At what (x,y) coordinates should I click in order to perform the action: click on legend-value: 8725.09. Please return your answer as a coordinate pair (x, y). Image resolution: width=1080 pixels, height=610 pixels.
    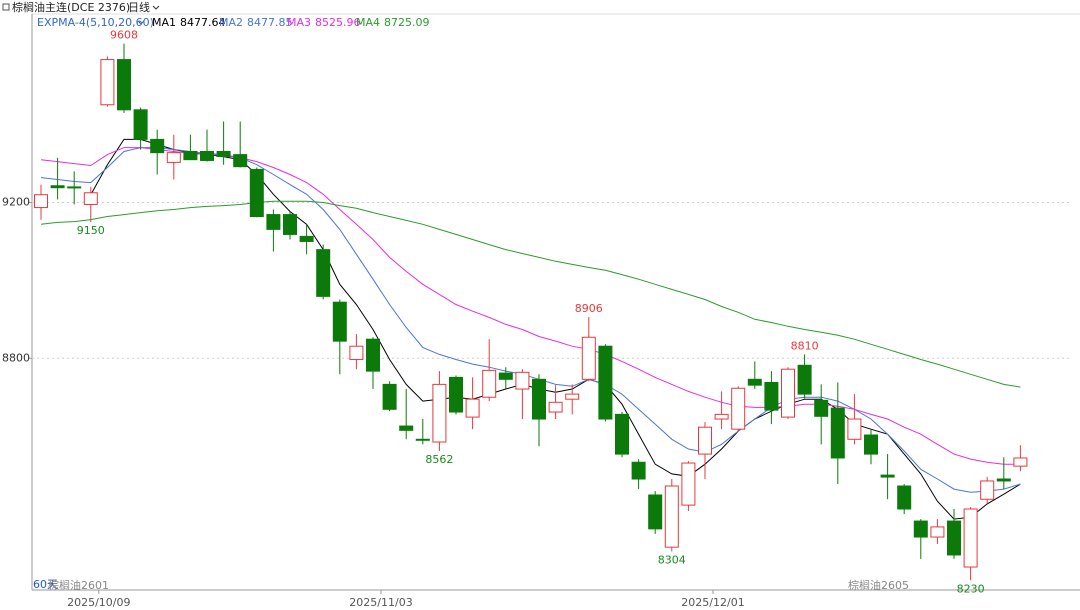
    Looking at the image, I should click on (407, 22).